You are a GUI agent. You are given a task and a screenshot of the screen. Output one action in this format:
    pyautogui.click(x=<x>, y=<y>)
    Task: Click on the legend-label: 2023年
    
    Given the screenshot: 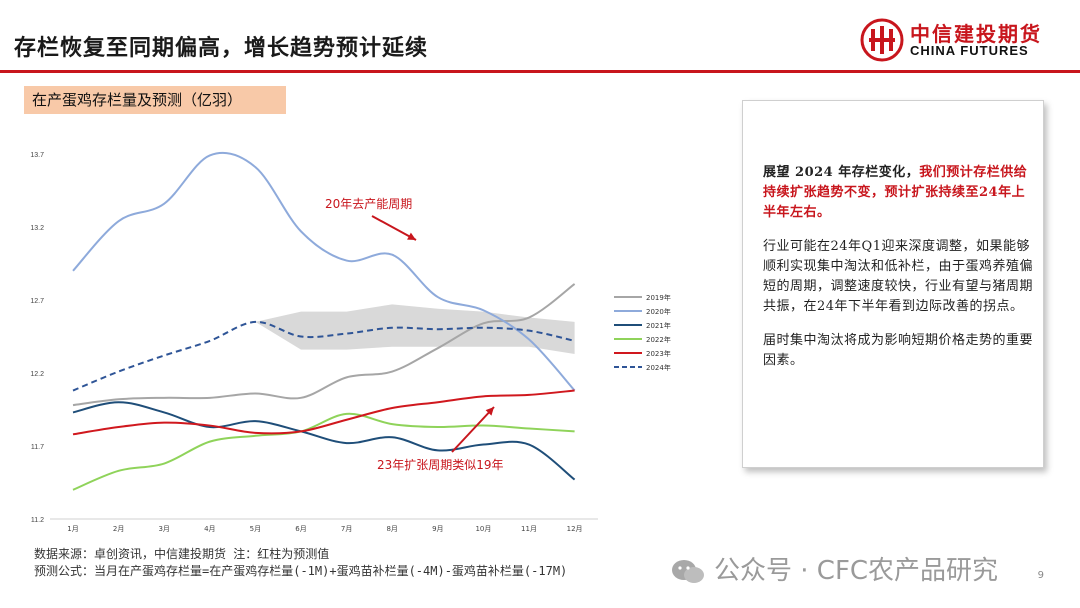 What is the action you would take?
    pyautogui.click(x=658, y=353)
    